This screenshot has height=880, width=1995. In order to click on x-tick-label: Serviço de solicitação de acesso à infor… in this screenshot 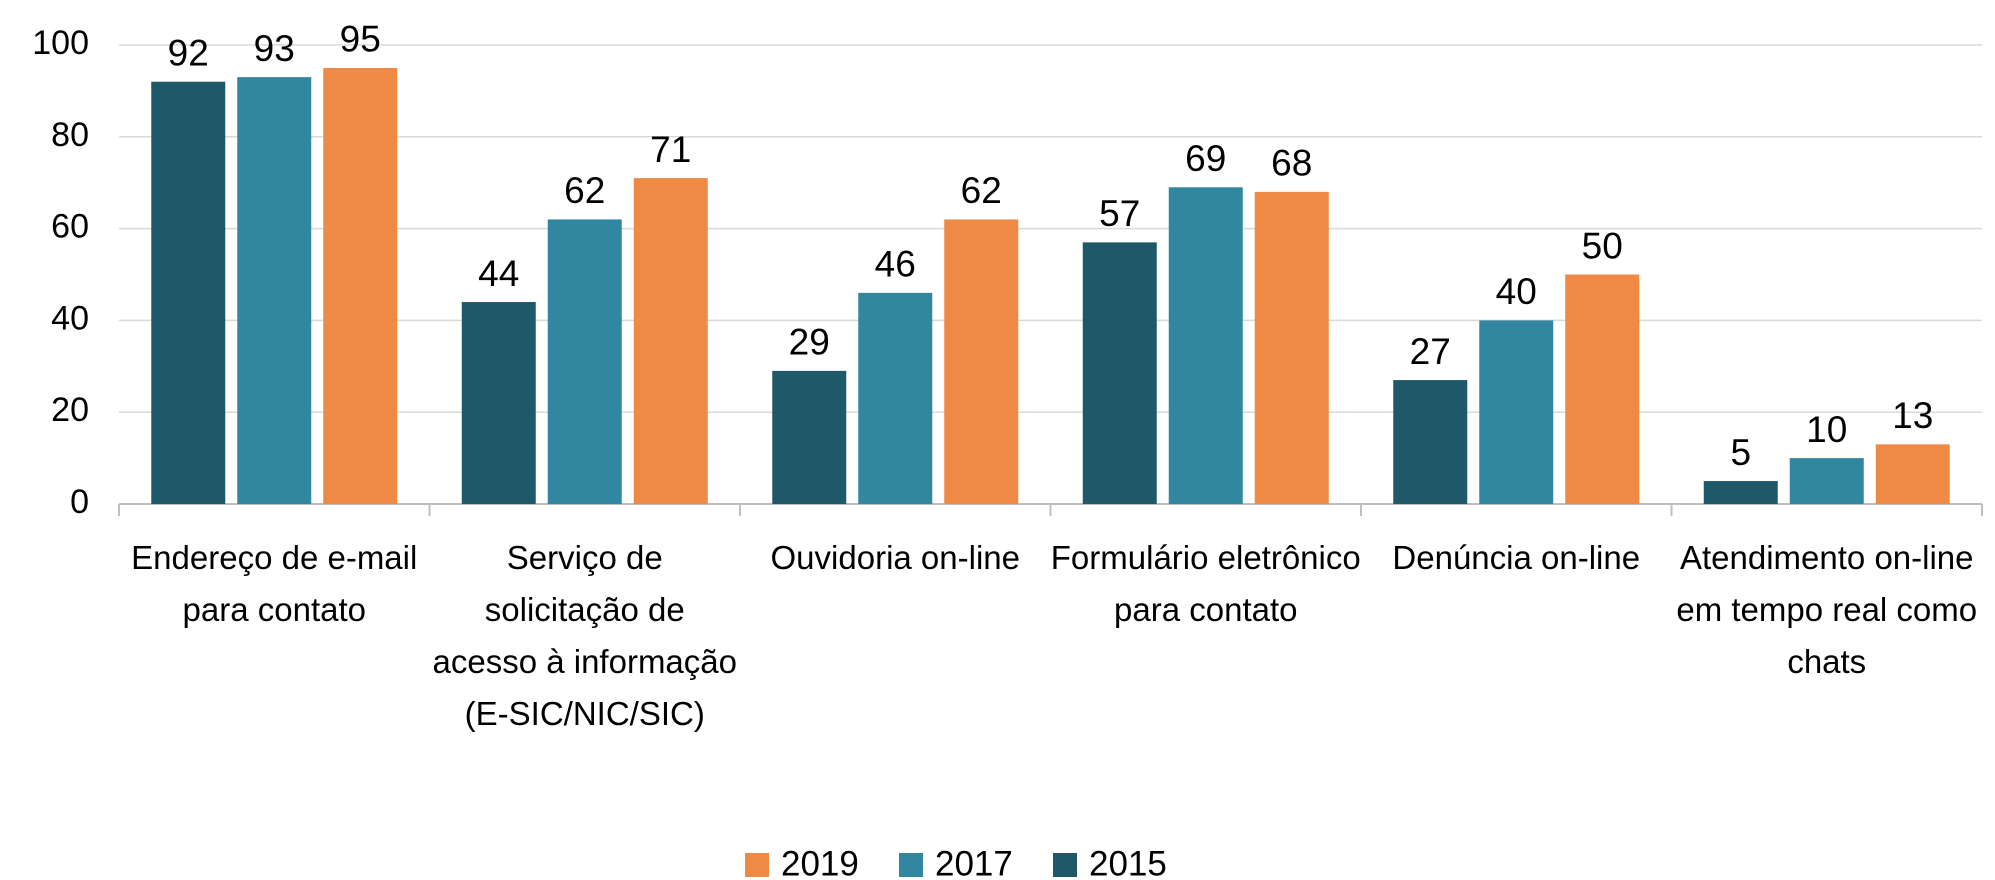, I will do `click(585, 635)`.